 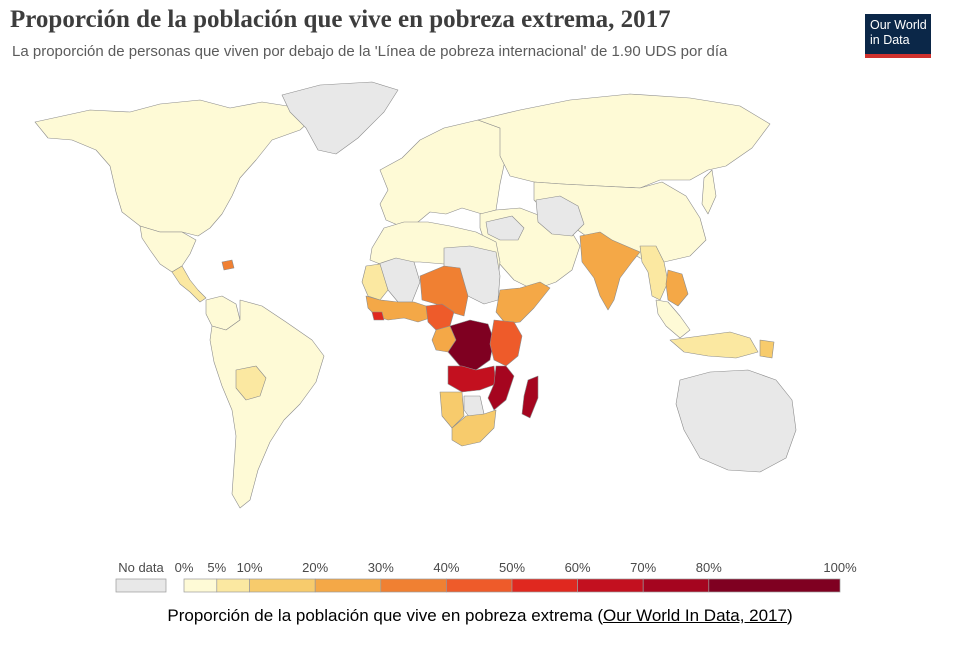 What do you see at coordinates (709, 192) in the screenshot?
I see `region-japan` at bounding box center [709, 192].